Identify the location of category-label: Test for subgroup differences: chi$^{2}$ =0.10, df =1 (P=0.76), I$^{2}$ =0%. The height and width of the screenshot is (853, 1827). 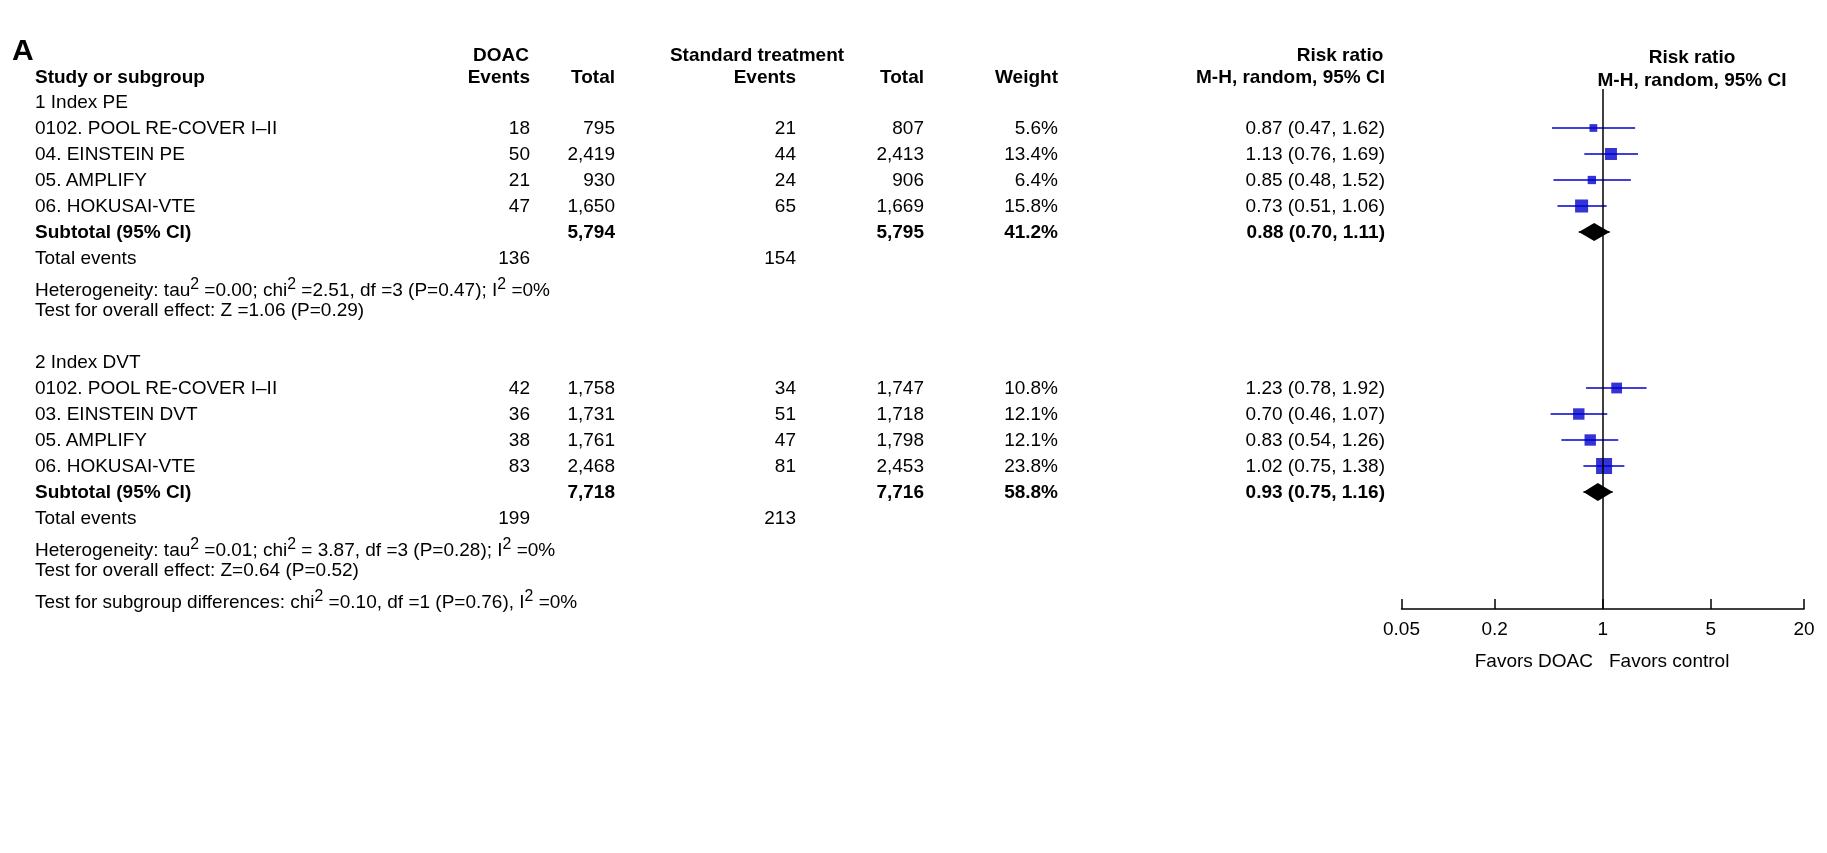
(306, 600).